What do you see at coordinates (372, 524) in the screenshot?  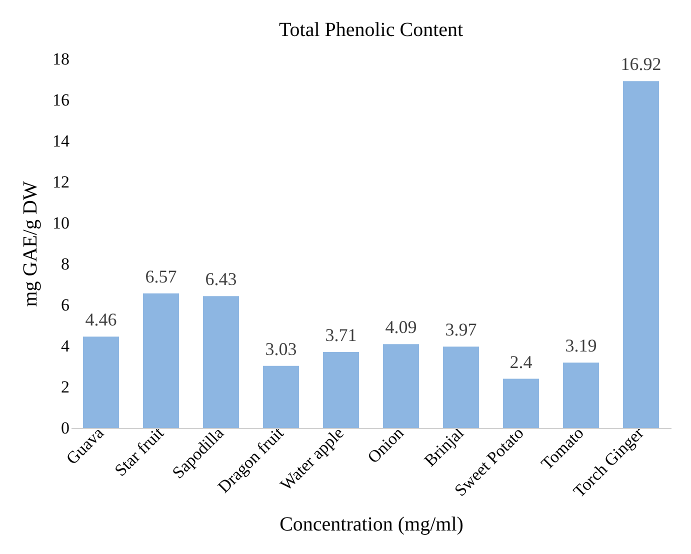 I see `x-axis-title: Concentration (mg/ml)` at bounding box center [372, 524].